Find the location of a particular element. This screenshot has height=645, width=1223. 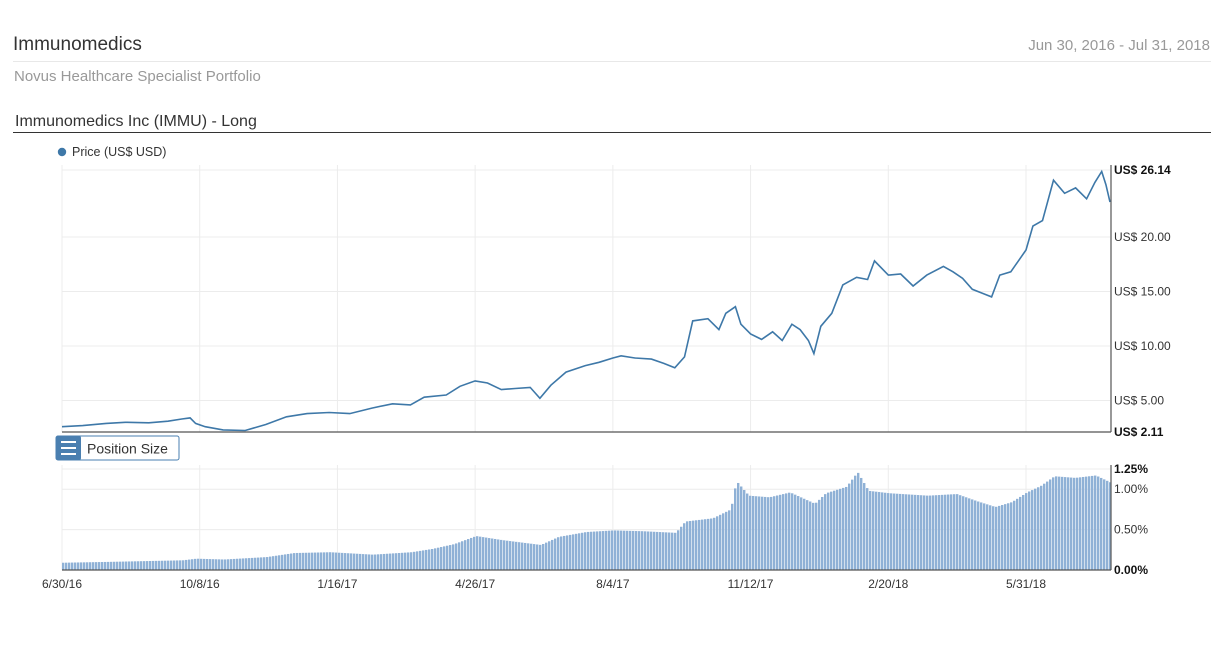

y-tick-label: US$ 20.00 is located at coordinates (1142, 237).